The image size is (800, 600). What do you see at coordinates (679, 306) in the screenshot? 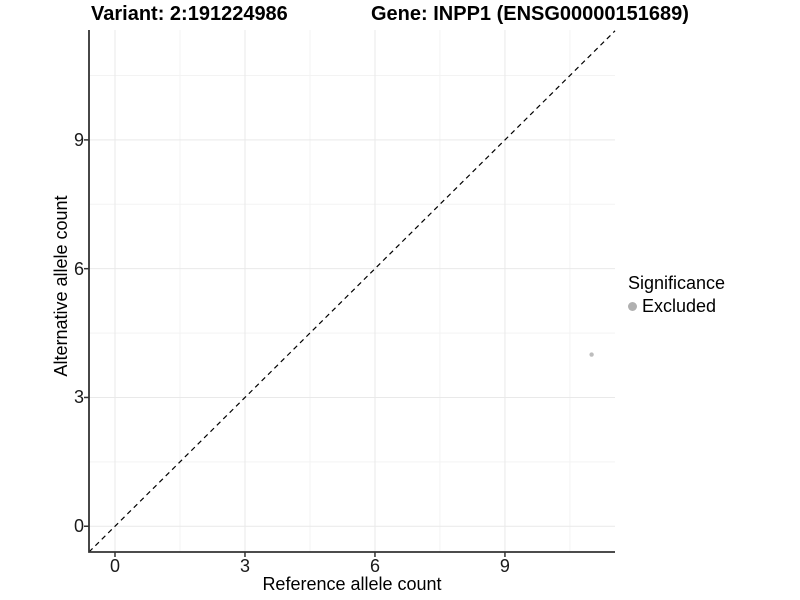
I see `legend-item-label: Excluded` at bounding box center [679, 306].